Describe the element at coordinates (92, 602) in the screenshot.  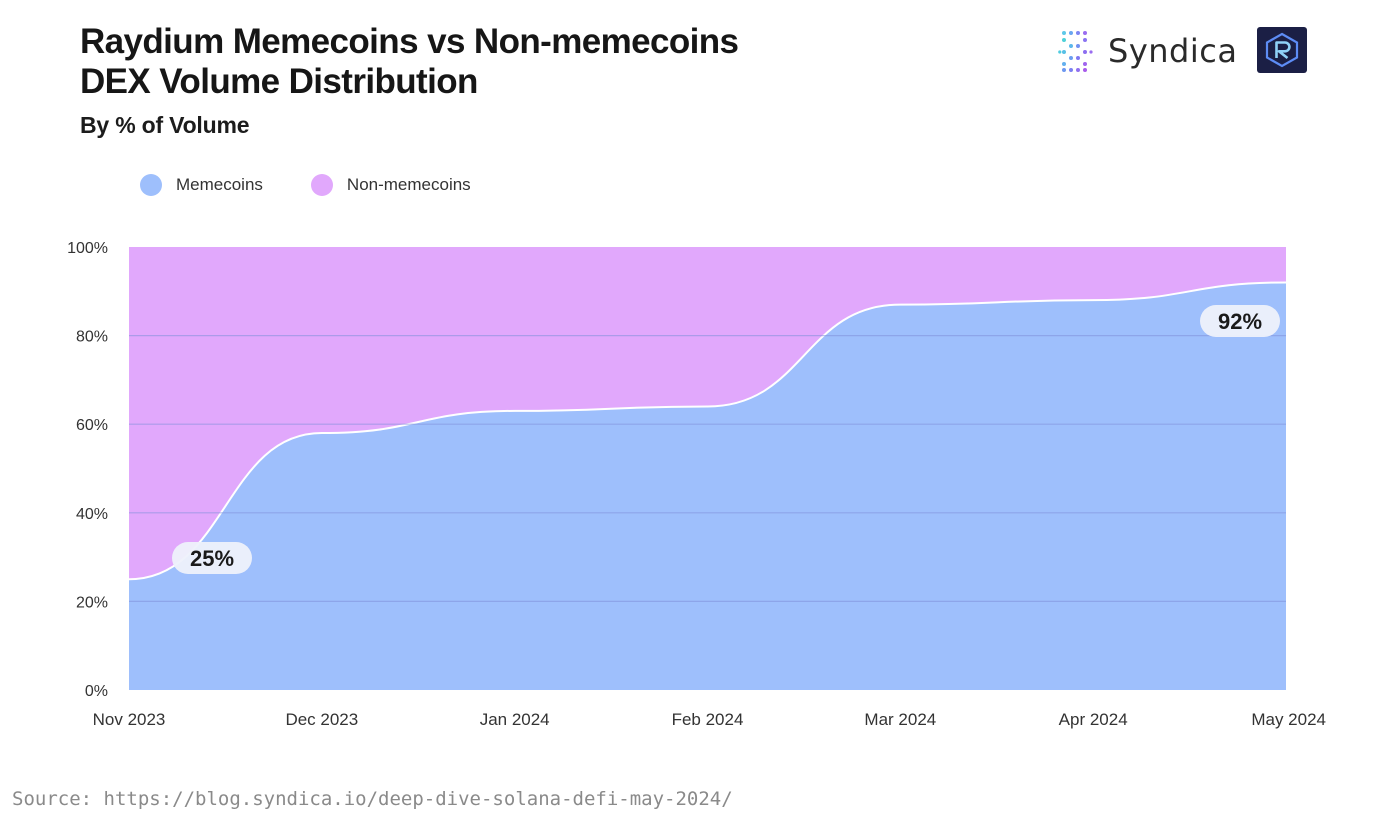
I see `y-tick-label: 20%` at that location.